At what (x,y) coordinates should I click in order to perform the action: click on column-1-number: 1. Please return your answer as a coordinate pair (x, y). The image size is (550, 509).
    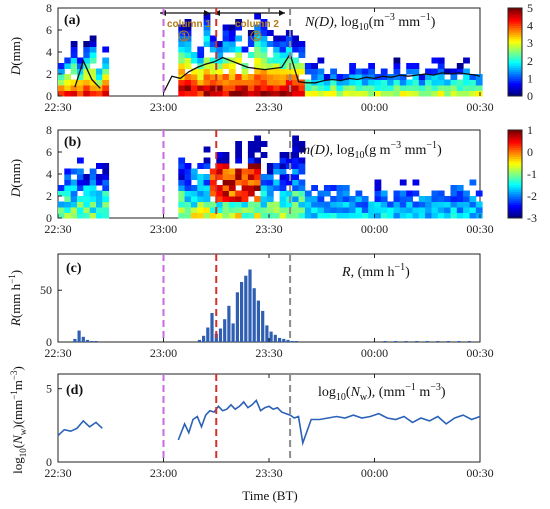
    Looking at the image, I should click on (185, 37).